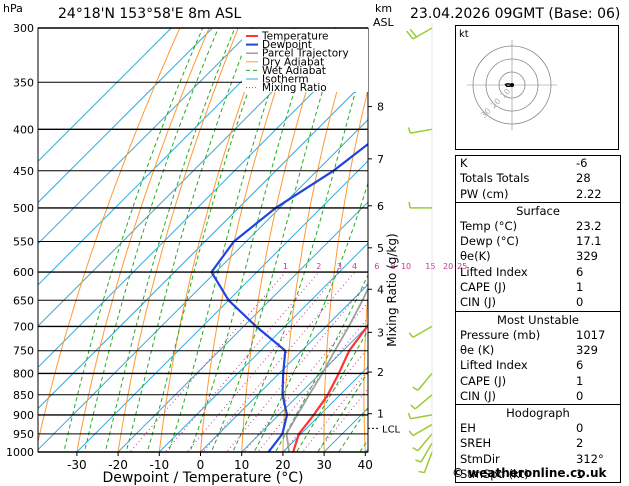  I want to click on most-unstable-heading: Most Unstable, so click(538, 319).